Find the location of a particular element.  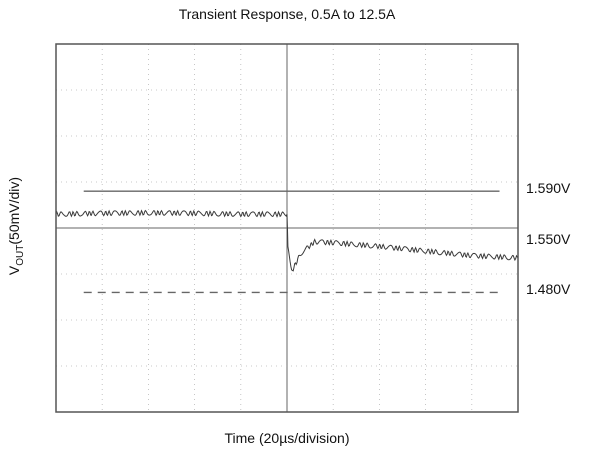

reference-label-upper: 1.590V is located at coordinates (548, 188).